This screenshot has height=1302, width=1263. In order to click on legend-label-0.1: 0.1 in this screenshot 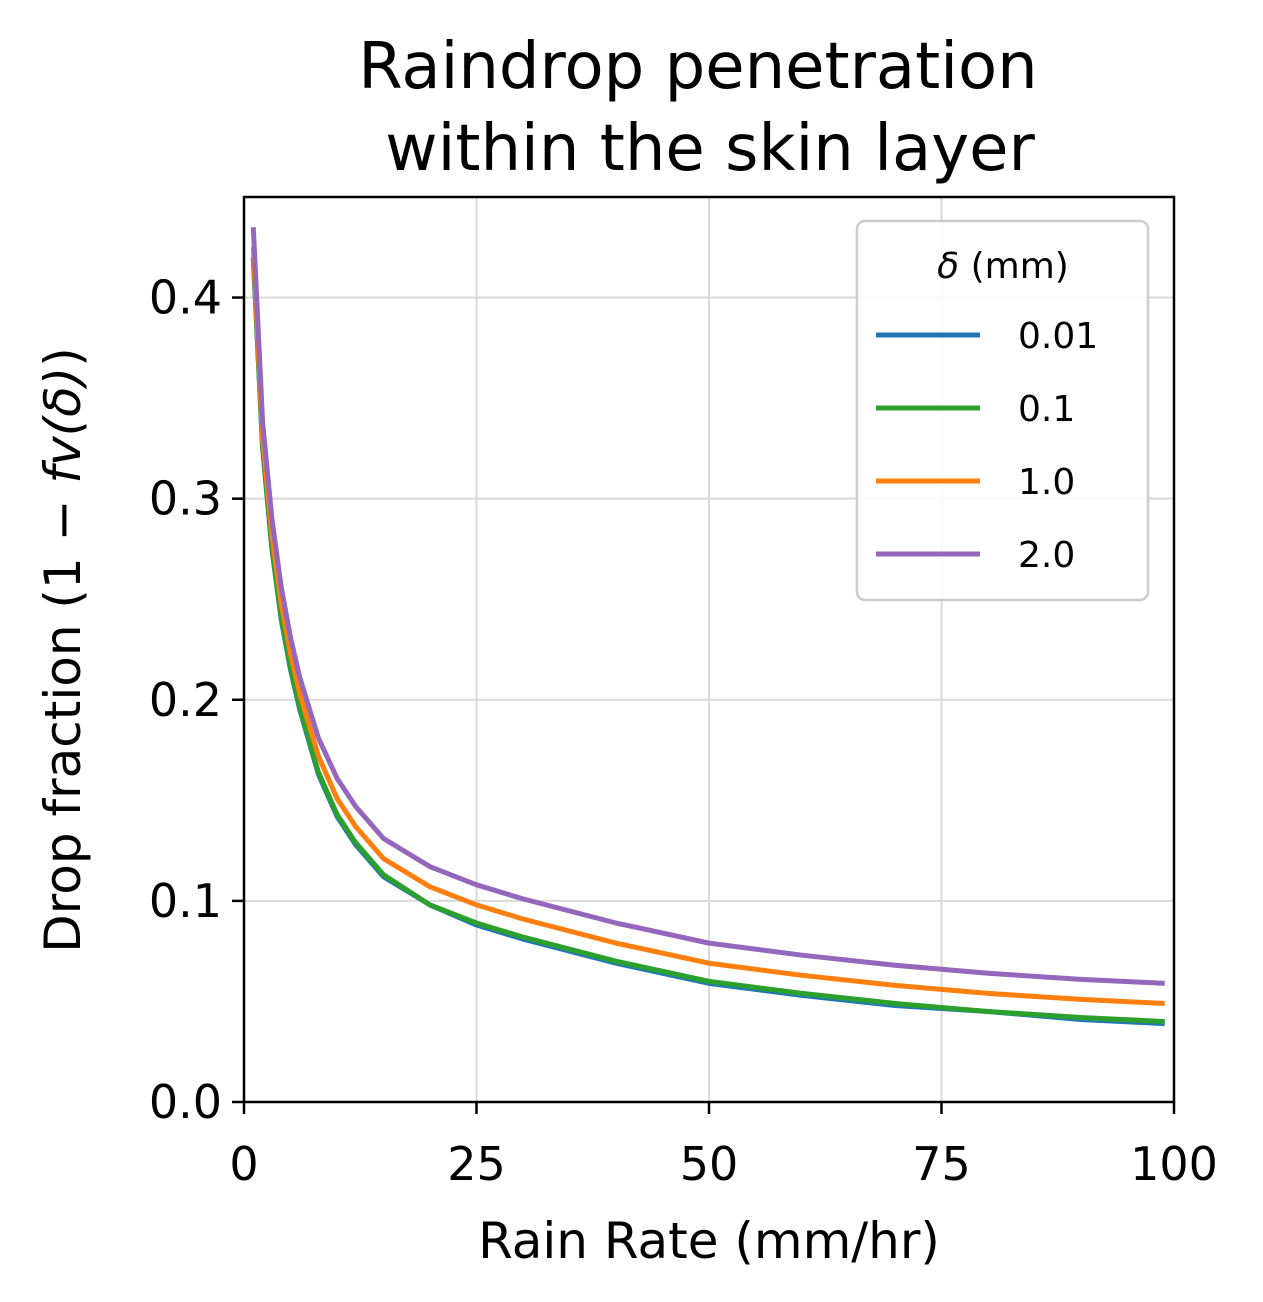, I will do `click(1046, 409)`.